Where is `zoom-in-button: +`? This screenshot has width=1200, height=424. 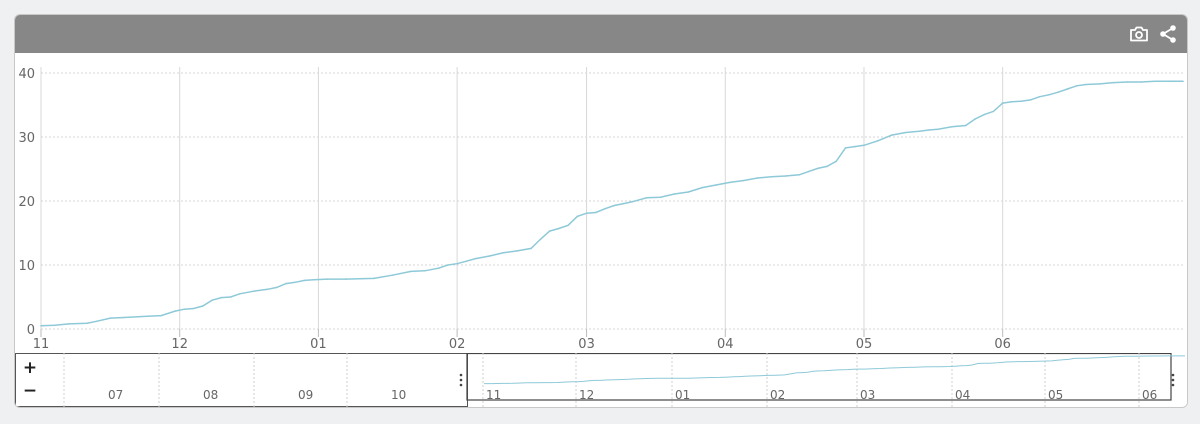 zoom-in-button: + is located at coordinates (30, 368).